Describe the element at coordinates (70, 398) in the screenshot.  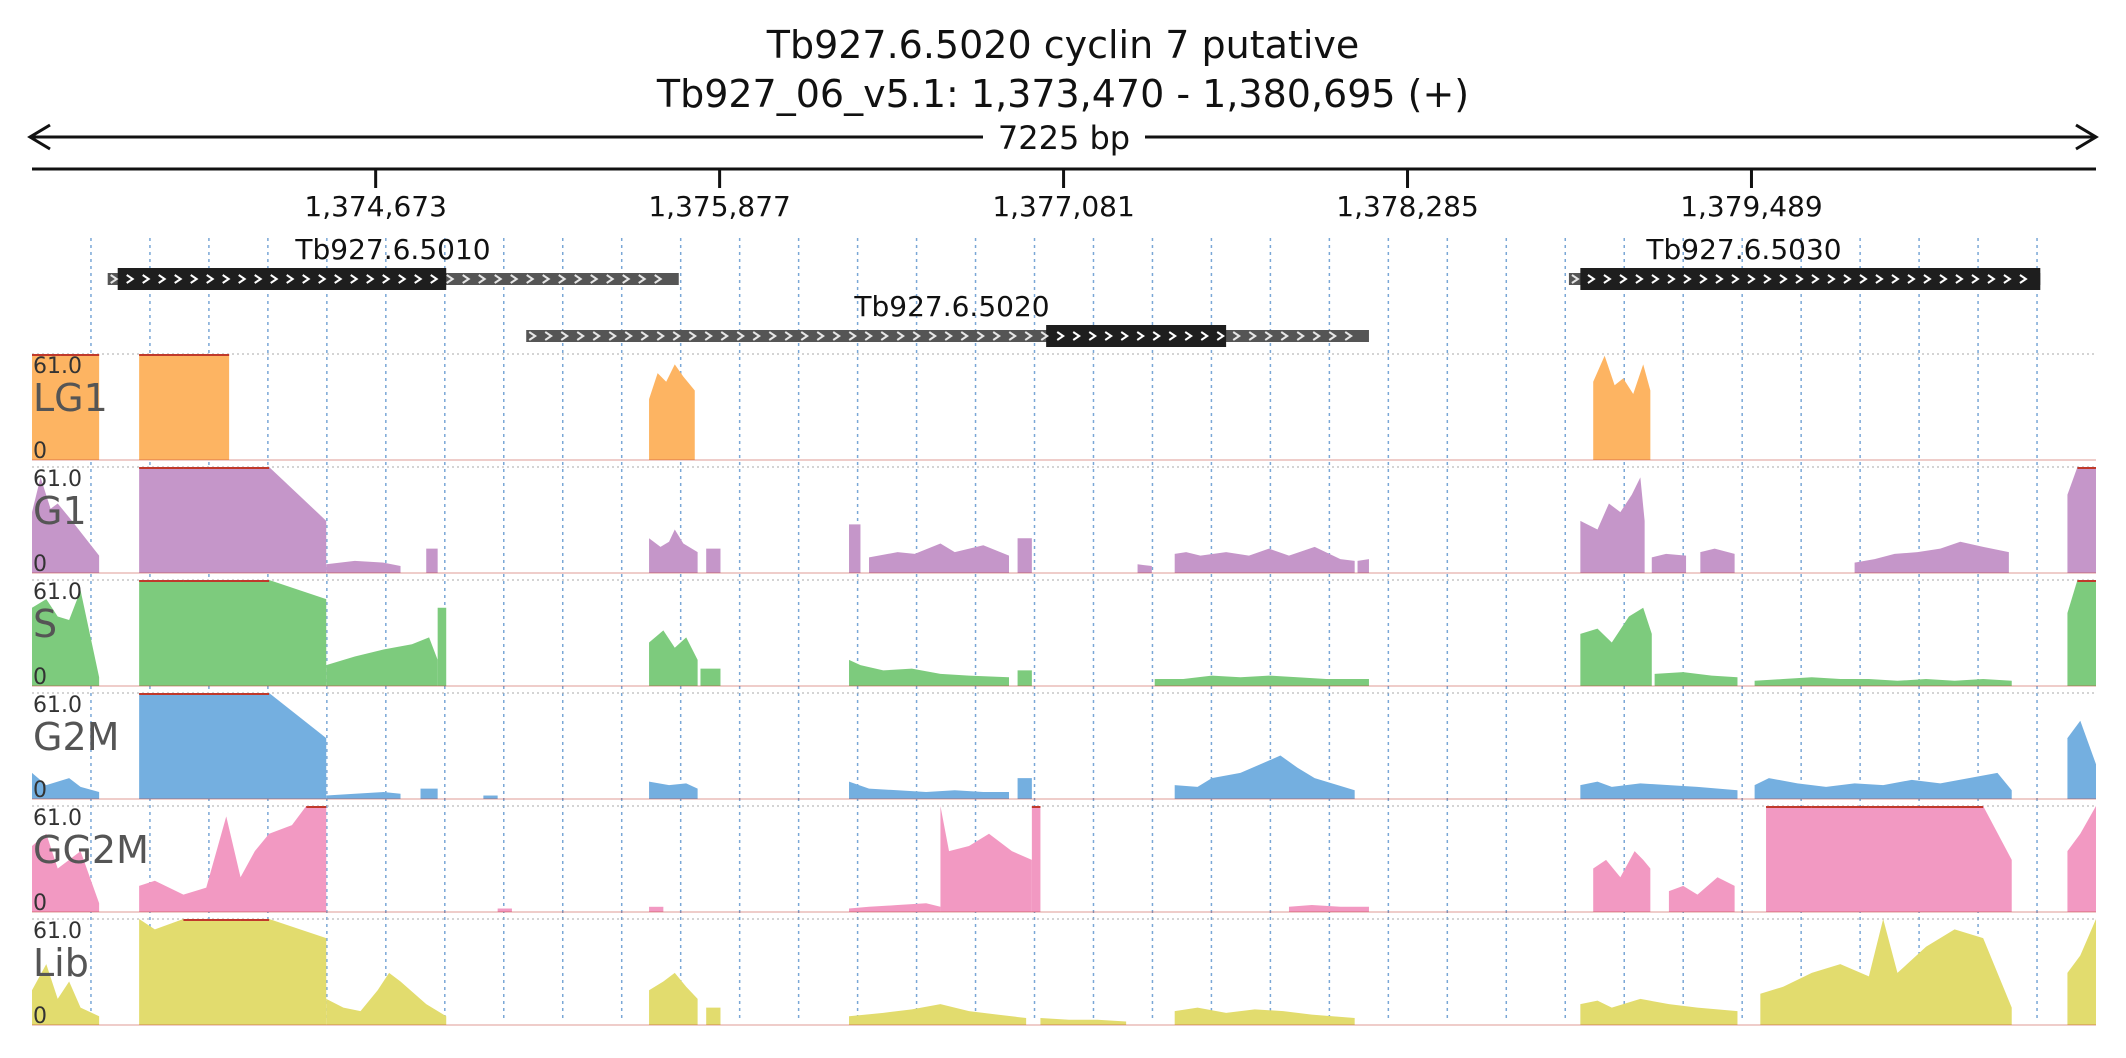
I see `track-name-label: LG1` at that location.